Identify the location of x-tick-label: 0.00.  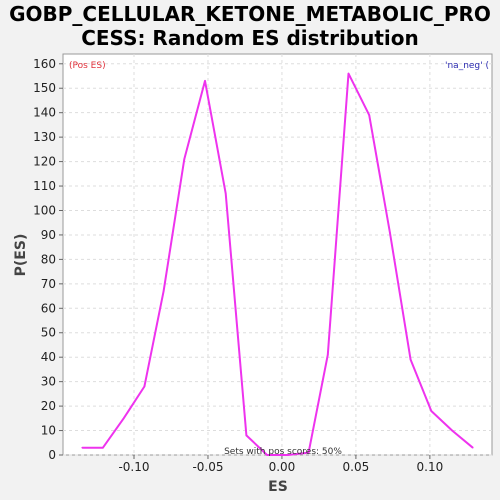
(282, 467).